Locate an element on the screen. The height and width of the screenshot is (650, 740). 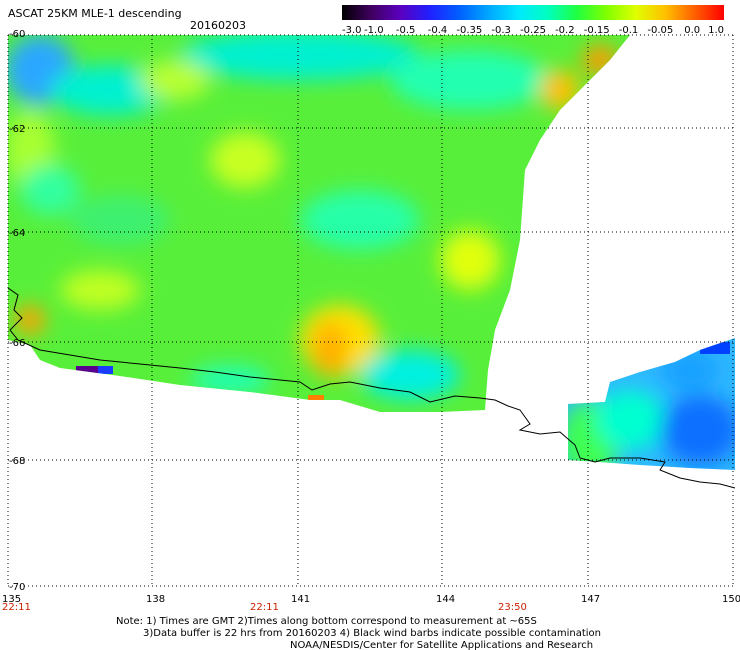
lon-label: 138 is located at coordinates (155, 599).